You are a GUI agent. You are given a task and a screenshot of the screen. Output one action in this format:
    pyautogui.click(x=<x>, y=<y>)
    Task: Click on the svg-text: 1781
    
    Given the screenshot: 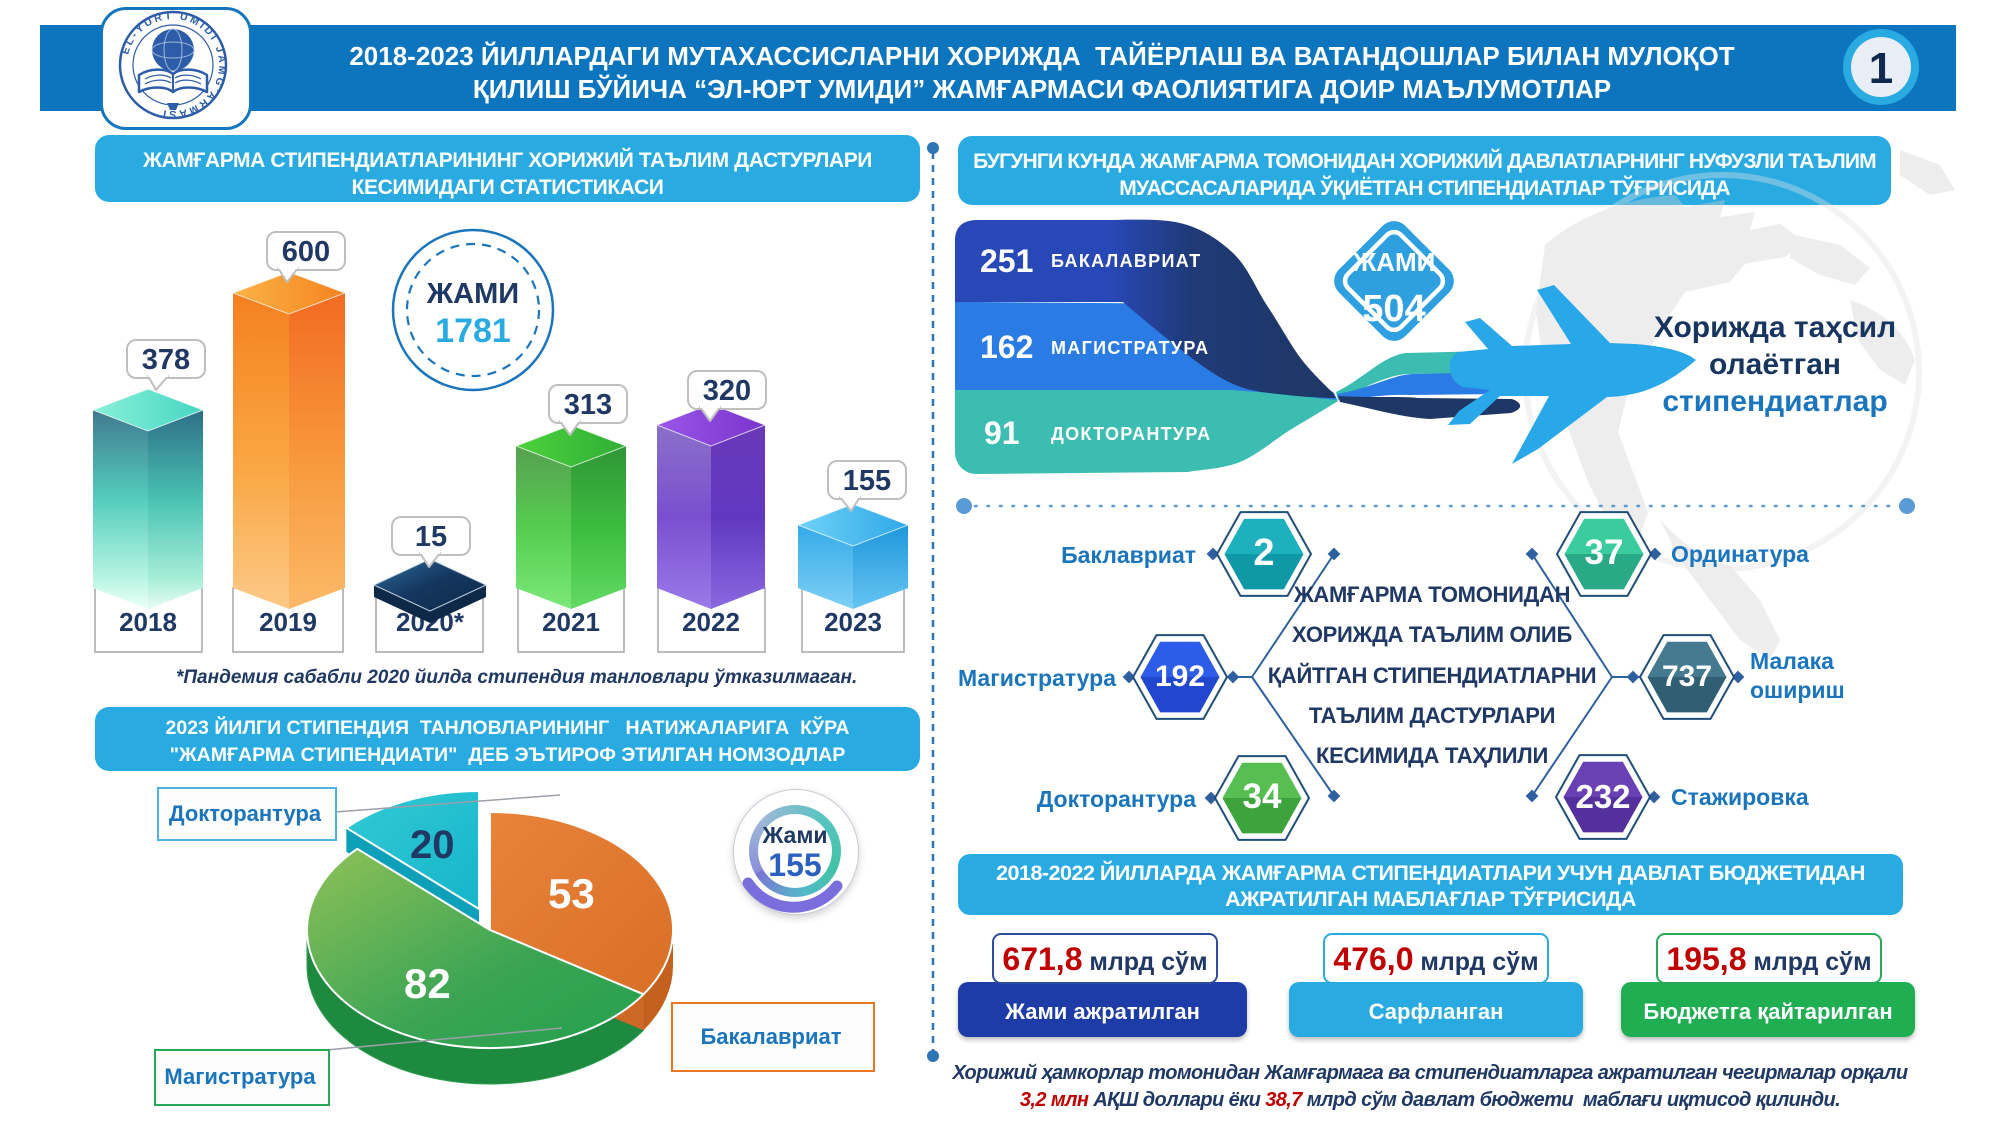 What is the action you would take?
    pyautogui.click(x=473, y=331)
    